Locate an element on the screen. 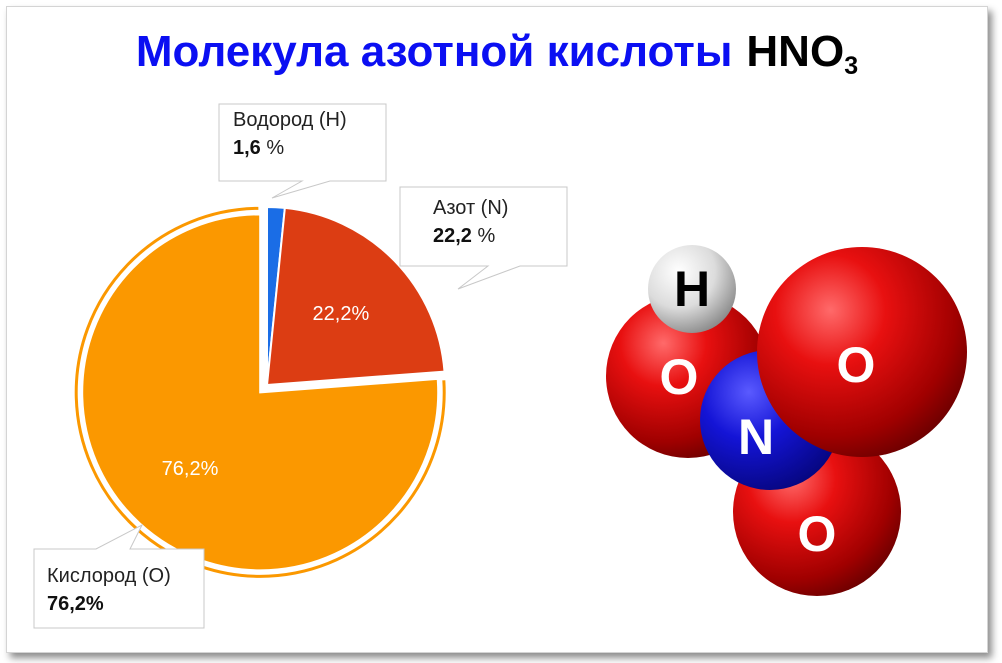 Image resolution: width=1002 pixels, height=663 pixels. atom-h is located at coordinates (692, 289).